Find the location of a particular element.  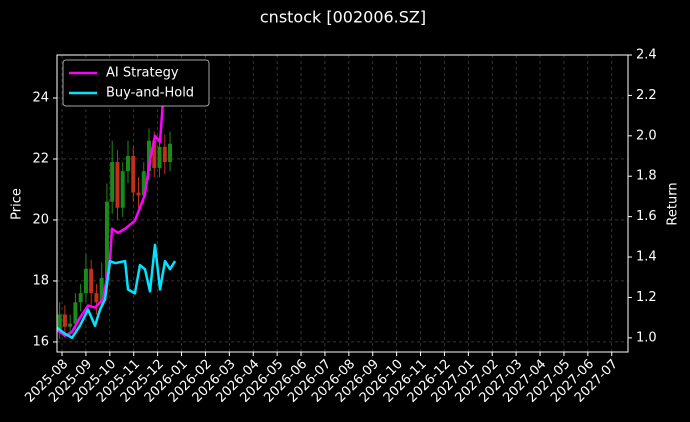

y-tick-label: 24 is located at coordinates (40, 97).